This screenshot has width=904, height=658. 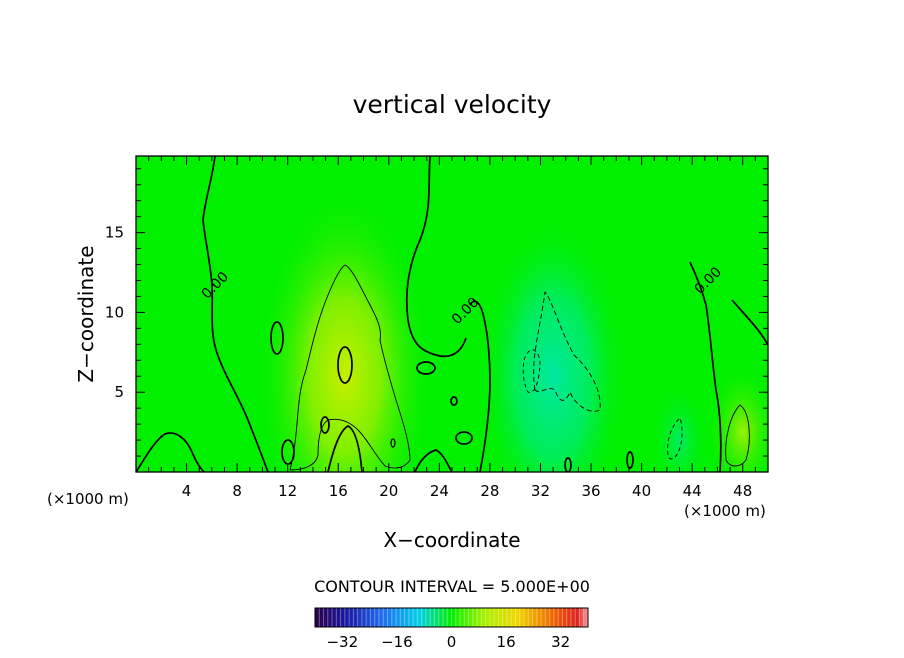 I want to click on x-tick-label: 8, so click(x=237, y=491).